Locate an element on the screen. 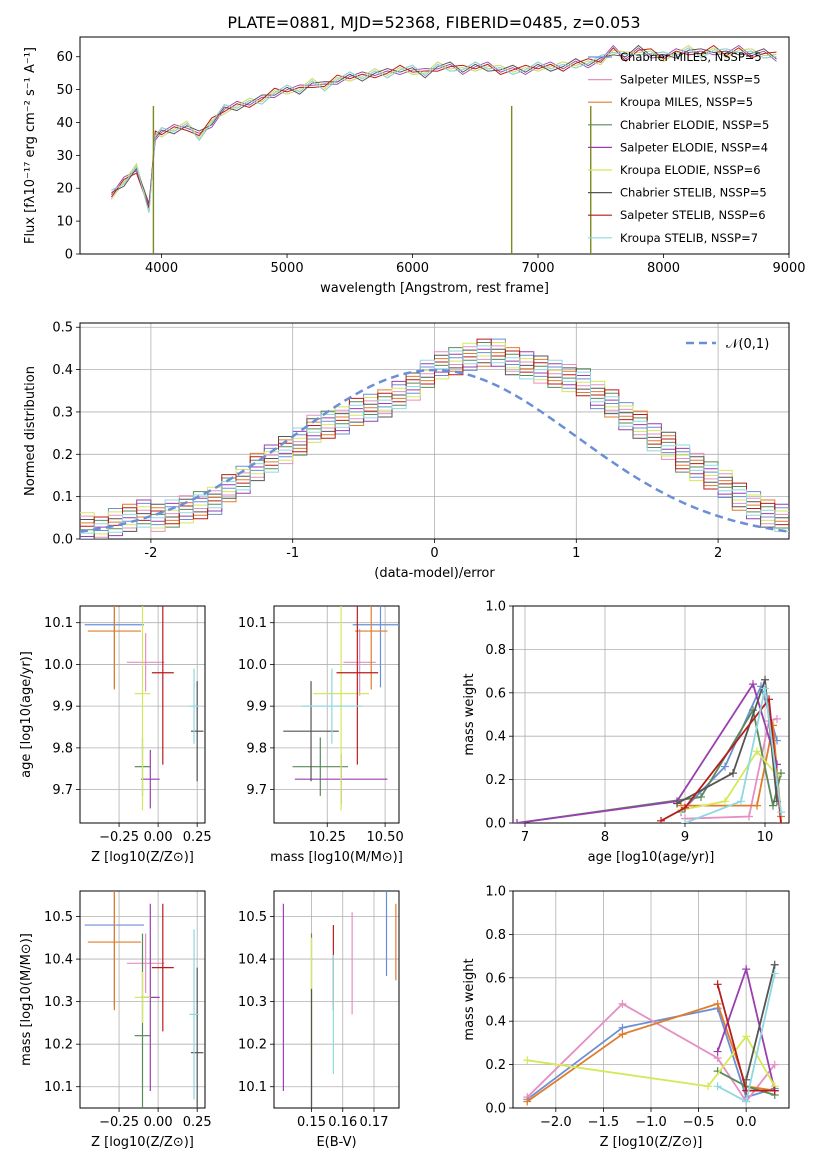 Image resolution: width=819 pixels, height=1170 pixels. x-axis-label: (data-model)/error is located at coordinates (434, 573).